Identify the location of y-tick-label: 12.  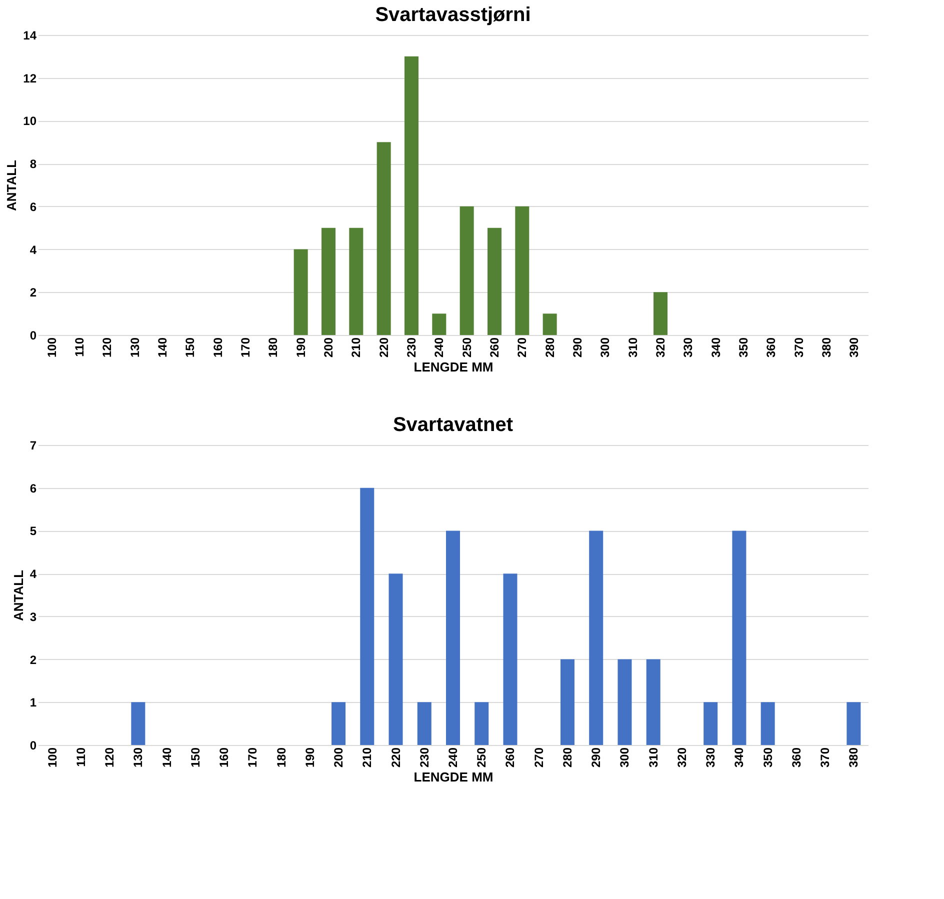
(30, 78).